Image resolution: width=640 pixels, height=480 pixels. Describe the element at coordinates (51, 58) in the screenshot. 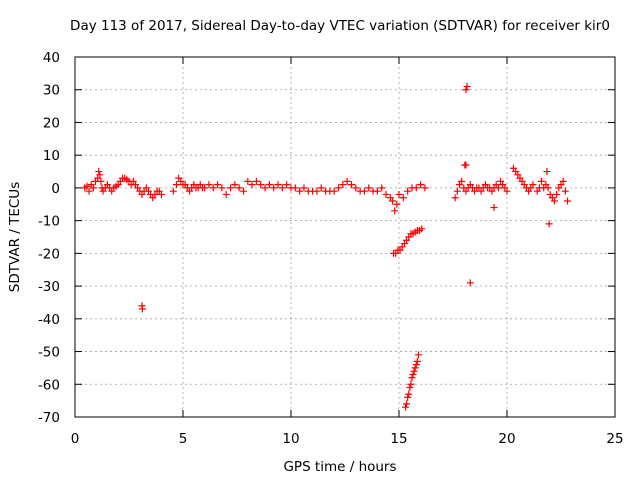

I see `y-tick-label: 40` at that location.